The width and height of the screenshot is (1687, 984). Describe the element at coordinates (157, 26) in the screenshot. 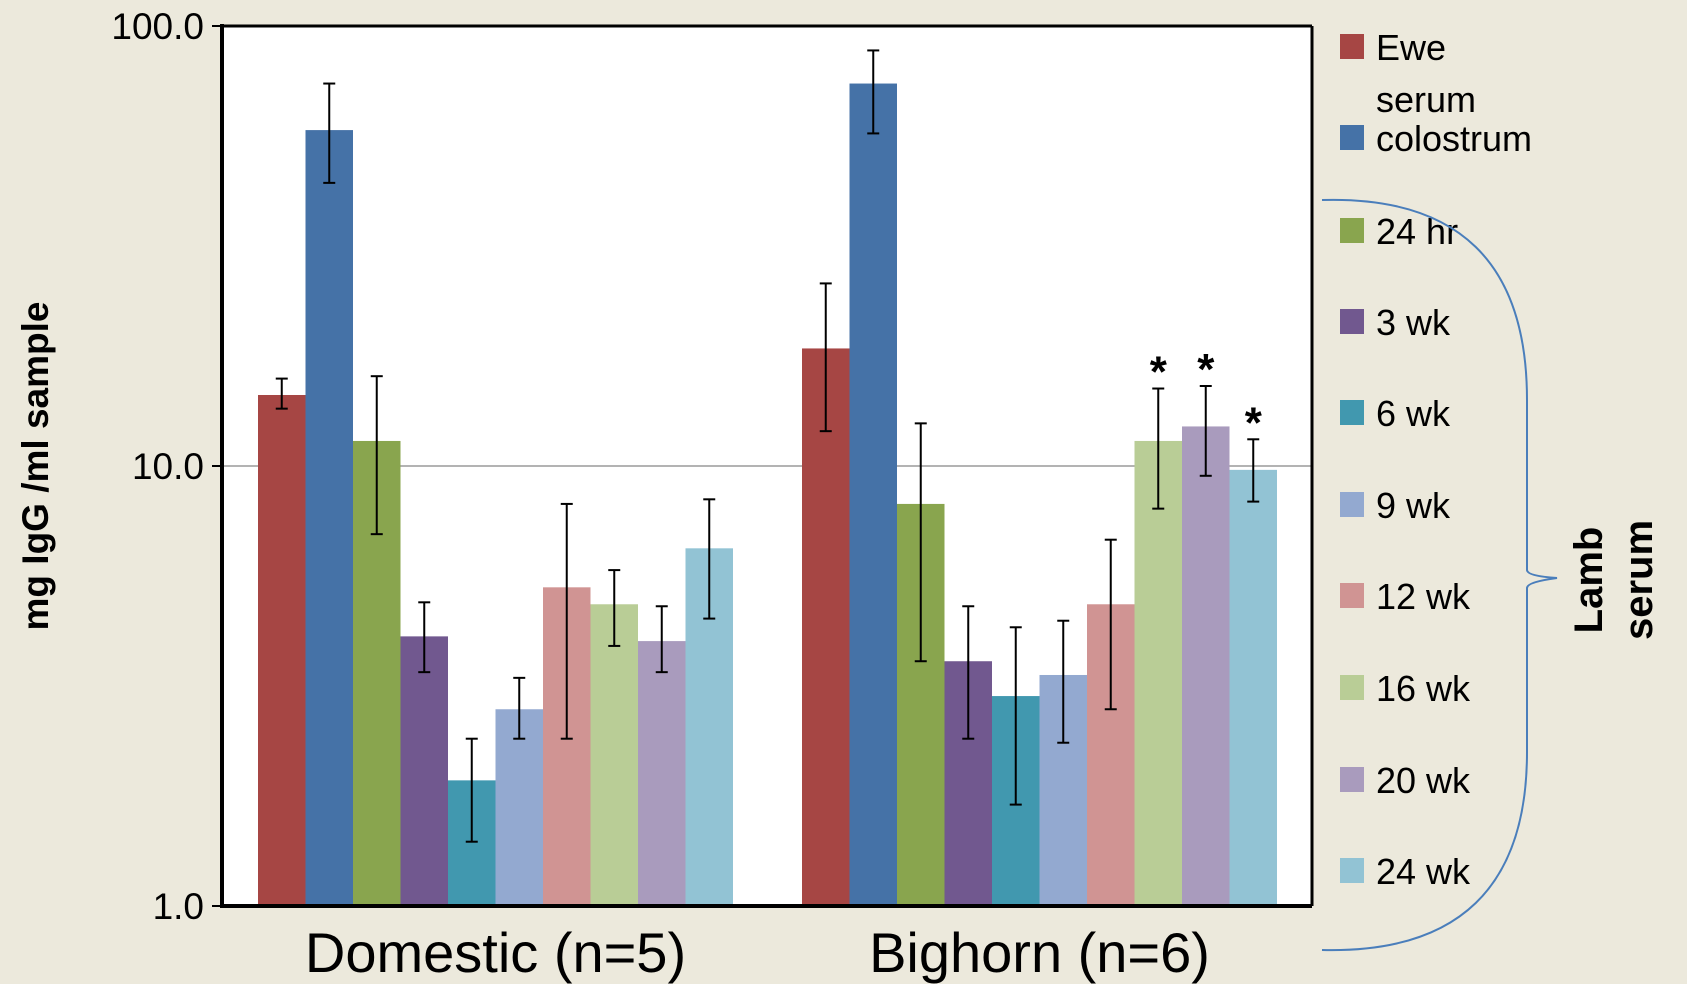

I see `y-tick-label: 100.0` at that location.